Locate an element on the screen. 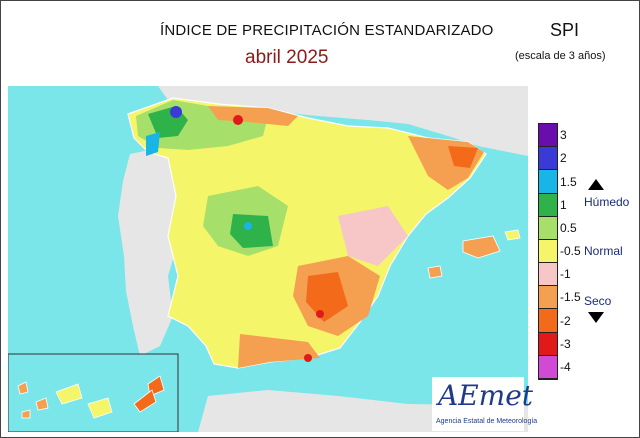  lapalma-island is located at coordinates (23, 388).